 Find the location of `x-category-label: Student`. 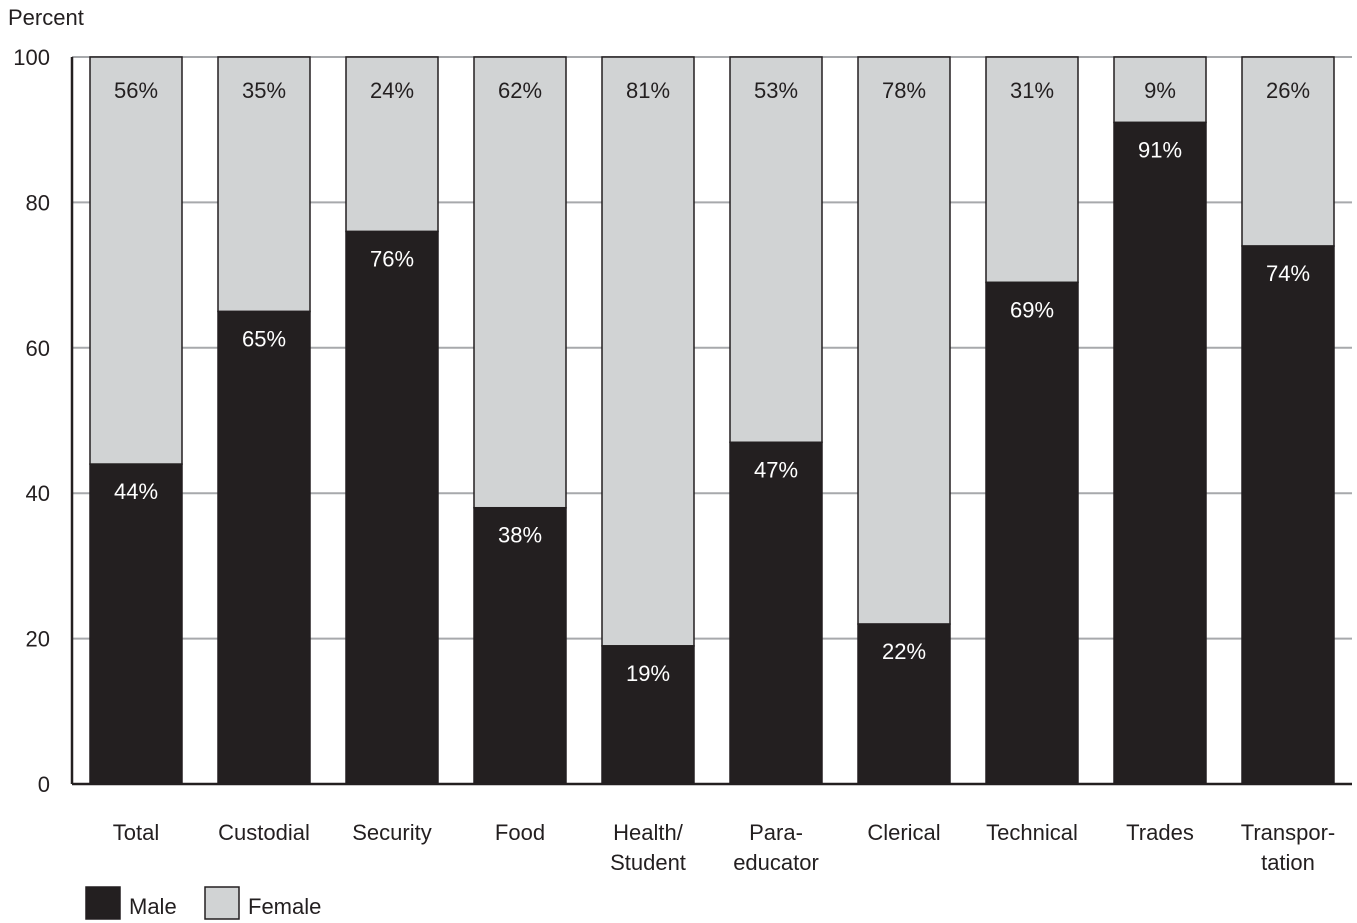

x-category-label: Student is located at coordinates (648, 862).